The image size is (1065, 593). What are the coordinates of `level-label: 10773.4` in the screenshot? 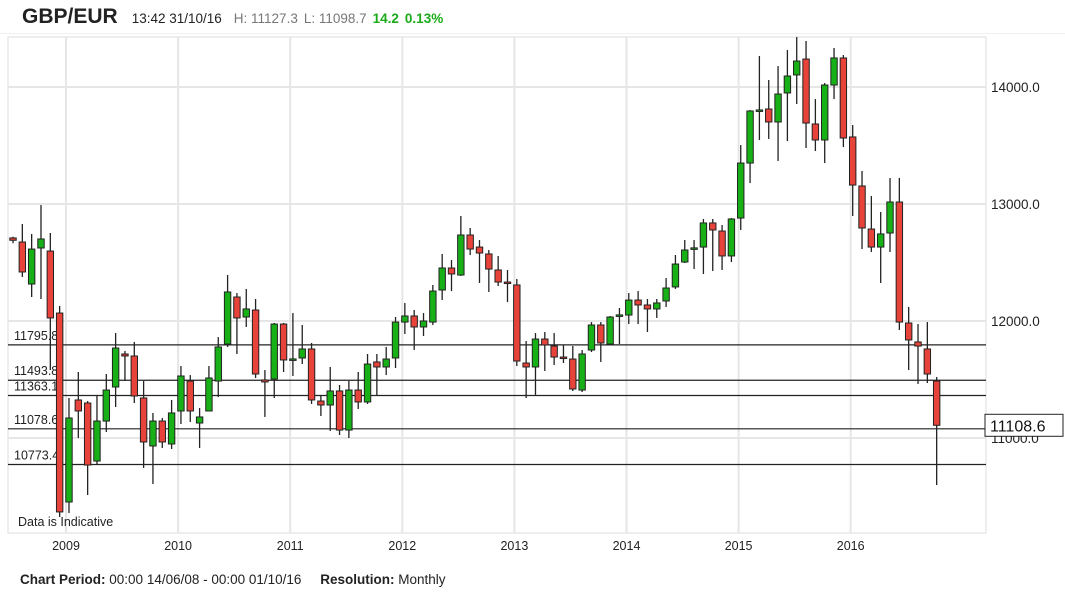 It's located at (36, 456).